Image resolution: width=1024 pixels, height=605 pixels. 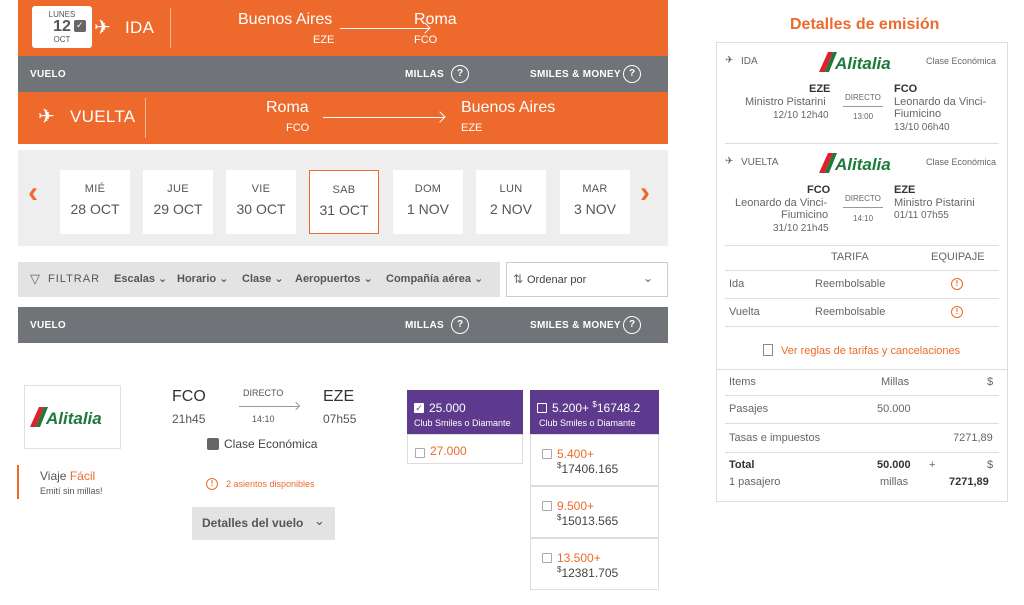 What do you see at coordinates (103, 116) in the screenshot?
I see `vuelta-label: VUELTA` at bounding box center [103, 116].